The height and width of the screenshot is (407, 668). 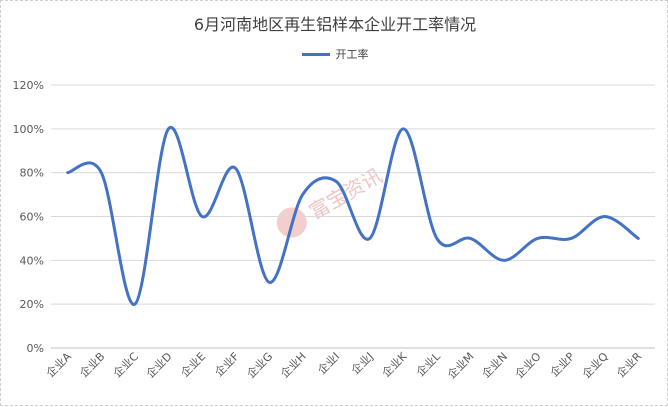 I want to click on x-tick-label: 企业M, so click(x=460, y=365).